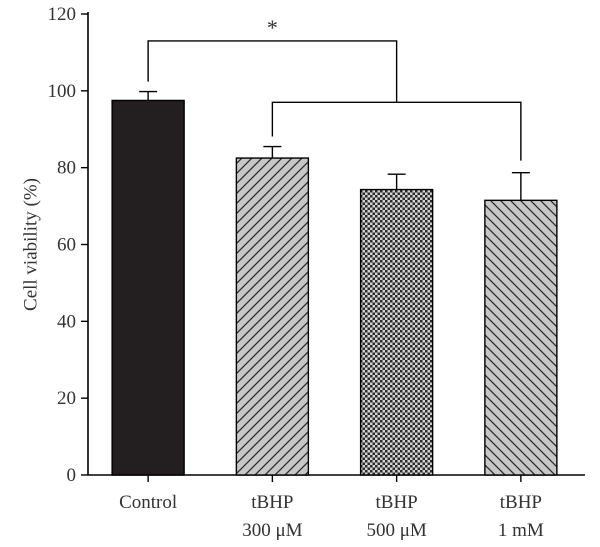 This screenshot has width=600, height=547. What do you see at coordinates (66, 321) in the screenshot?
I see `y-tick-label: 40` at bounding box center [66, 321].